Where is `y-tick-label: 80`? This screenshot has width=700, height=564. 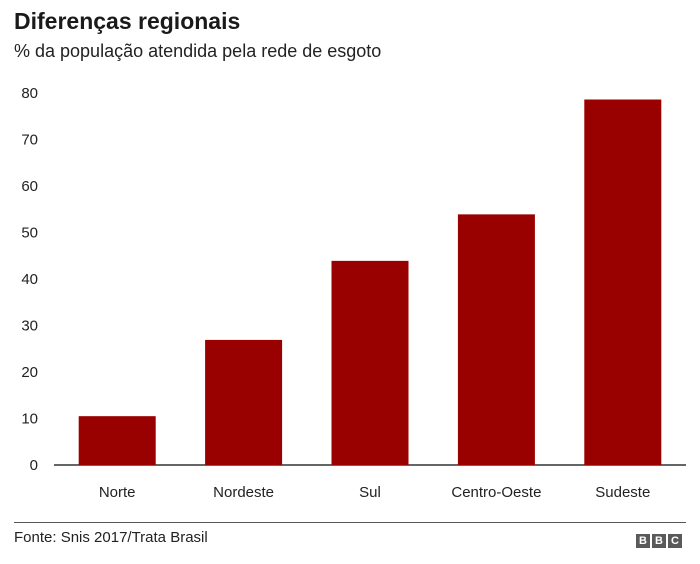
y-tick-label: 80 is located at coordinates (29, 93).